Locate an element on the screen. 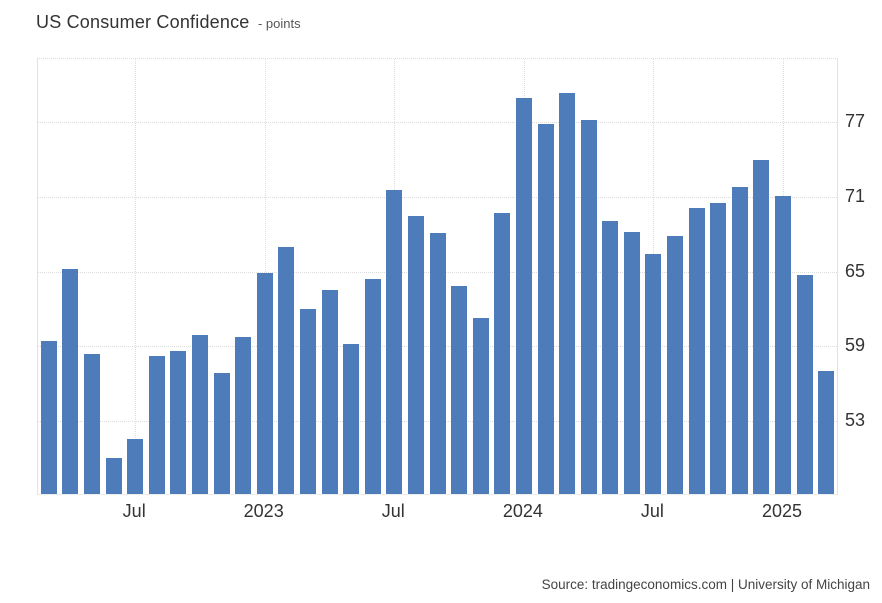 The height and width of the screenshot is (603, 882). bar-dec-2024 is located at coordinates (761, 326).